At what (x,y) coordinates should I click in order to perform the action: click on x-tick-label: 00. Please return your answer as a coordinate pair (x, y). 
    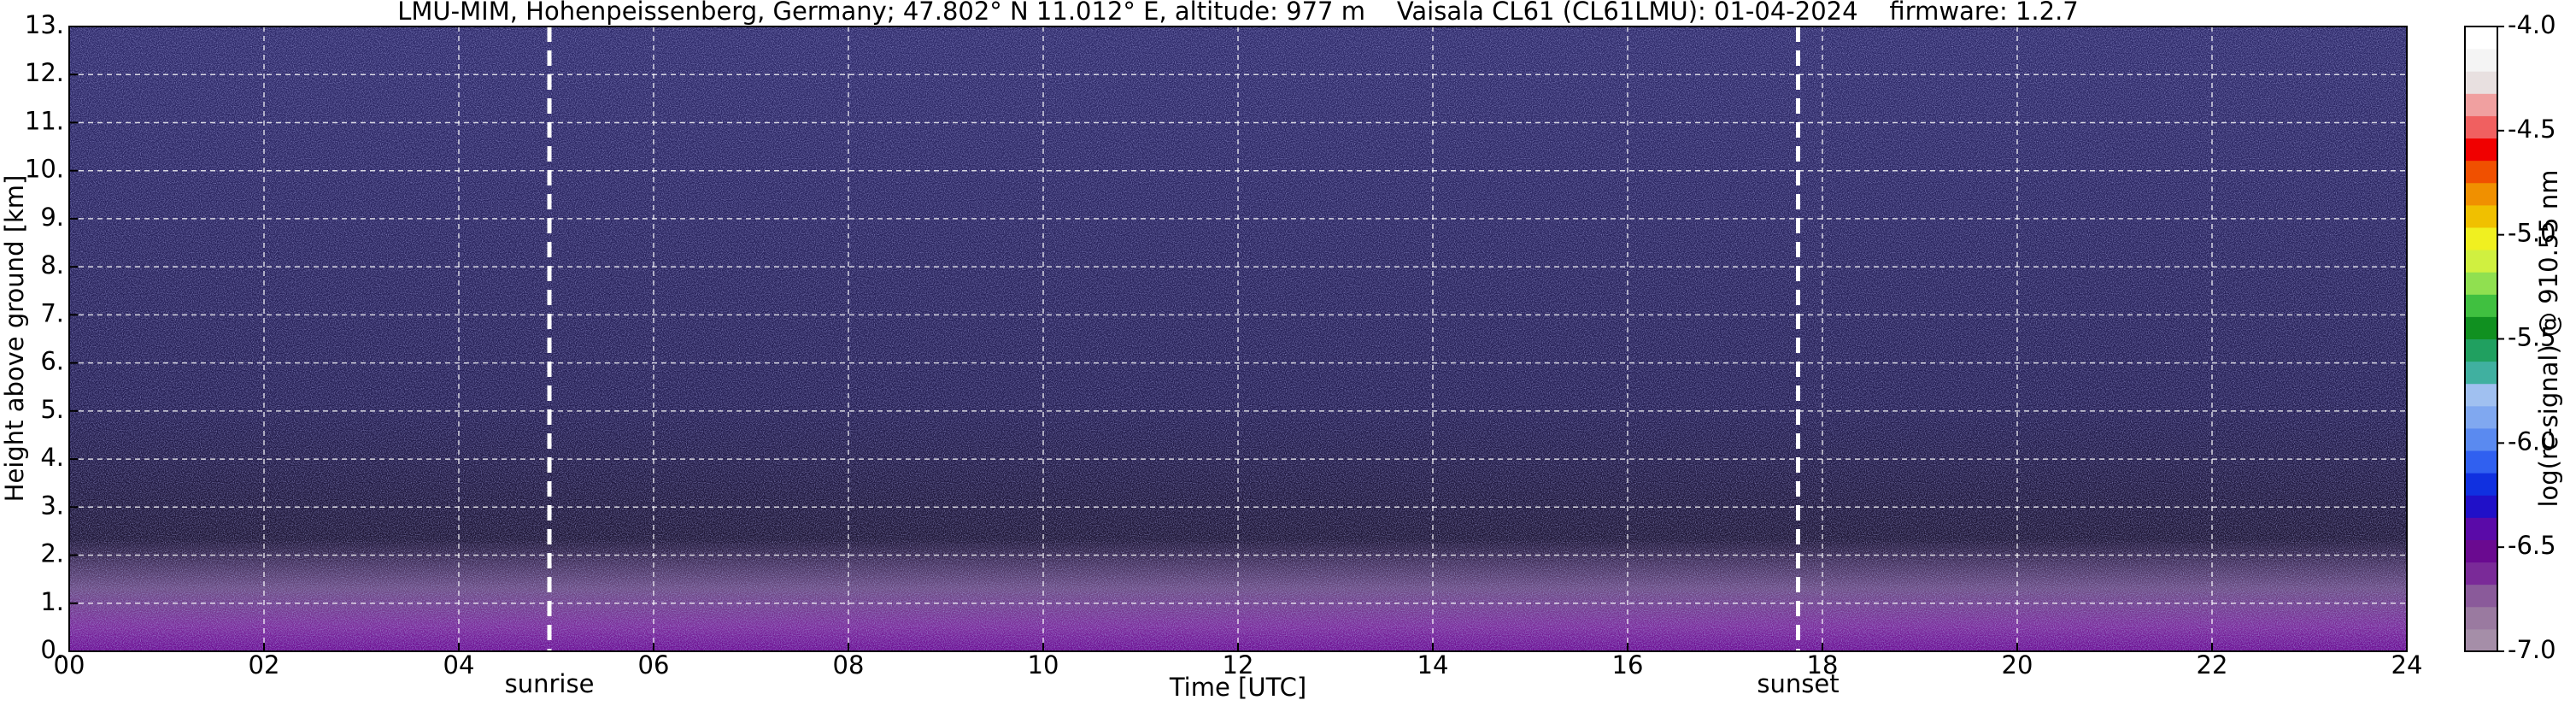
    Looking at the image, I should click on (69, 665).